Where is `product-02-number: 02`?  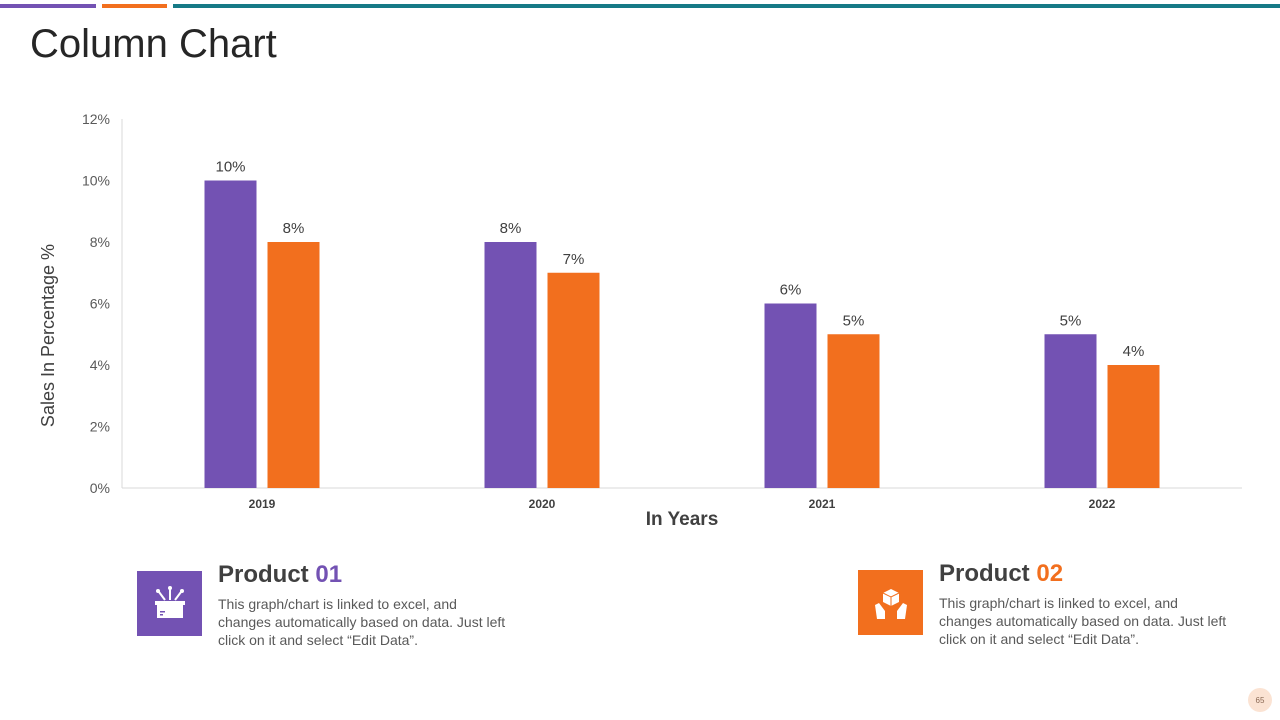
product-02-number: 02 is located at coordinates (1050, 573).